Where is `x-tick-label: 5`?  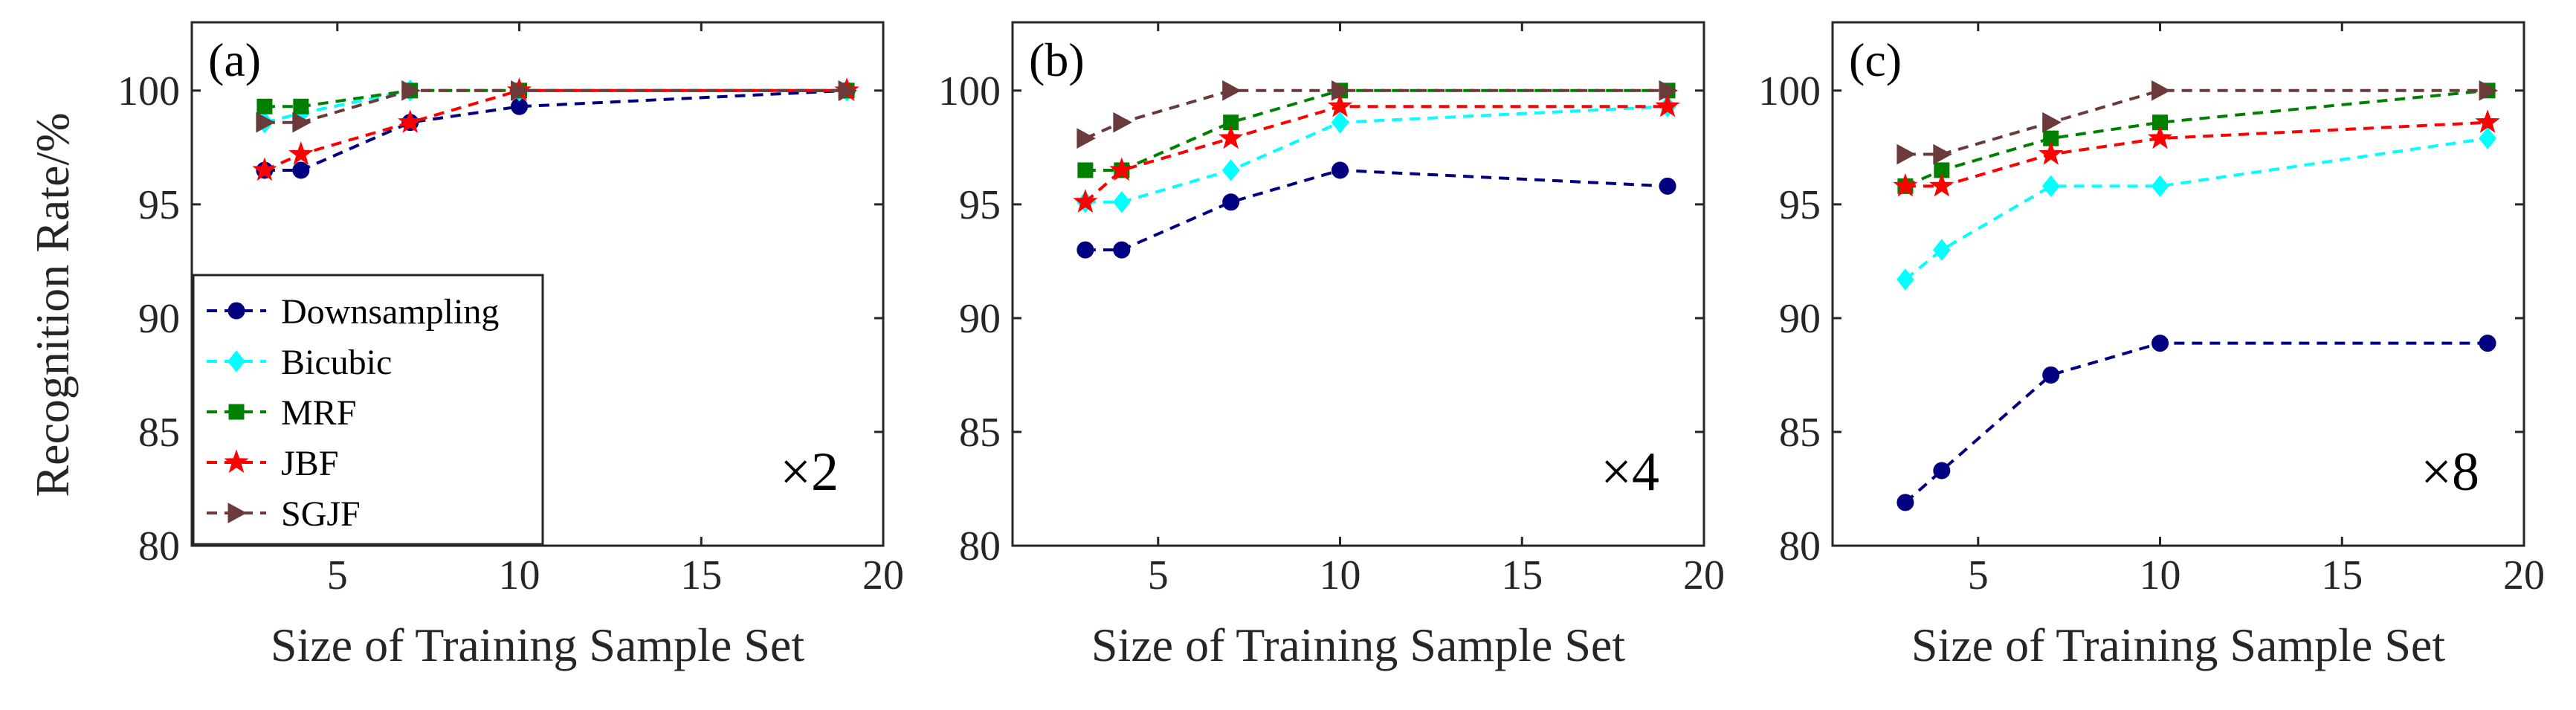 x-tick-label: 5 is located at coordinates (1158, 575).